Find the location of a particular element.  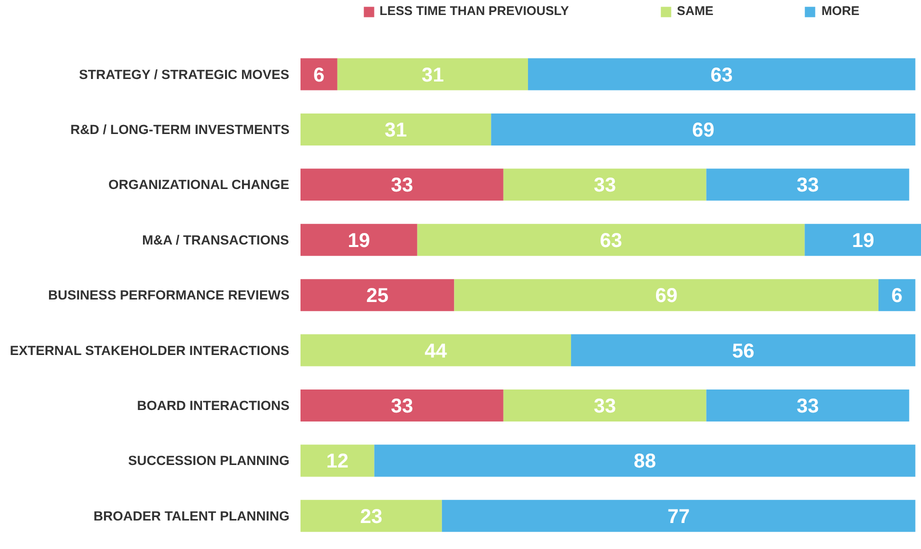

data-label: 12 is located at coordinates (337, 461).